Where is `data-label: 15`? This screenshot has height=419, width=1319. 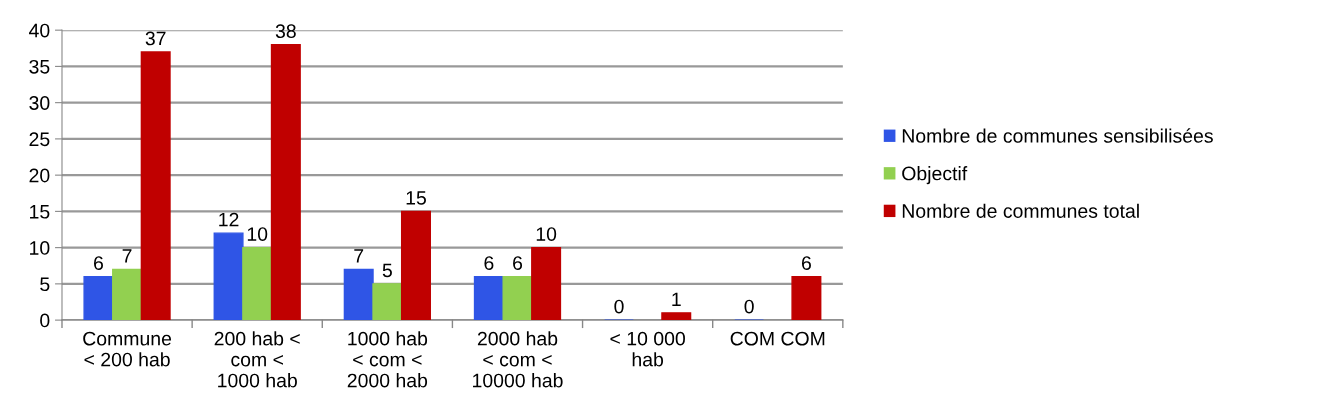 data-label: 15 is located at coordinates (416, 198).